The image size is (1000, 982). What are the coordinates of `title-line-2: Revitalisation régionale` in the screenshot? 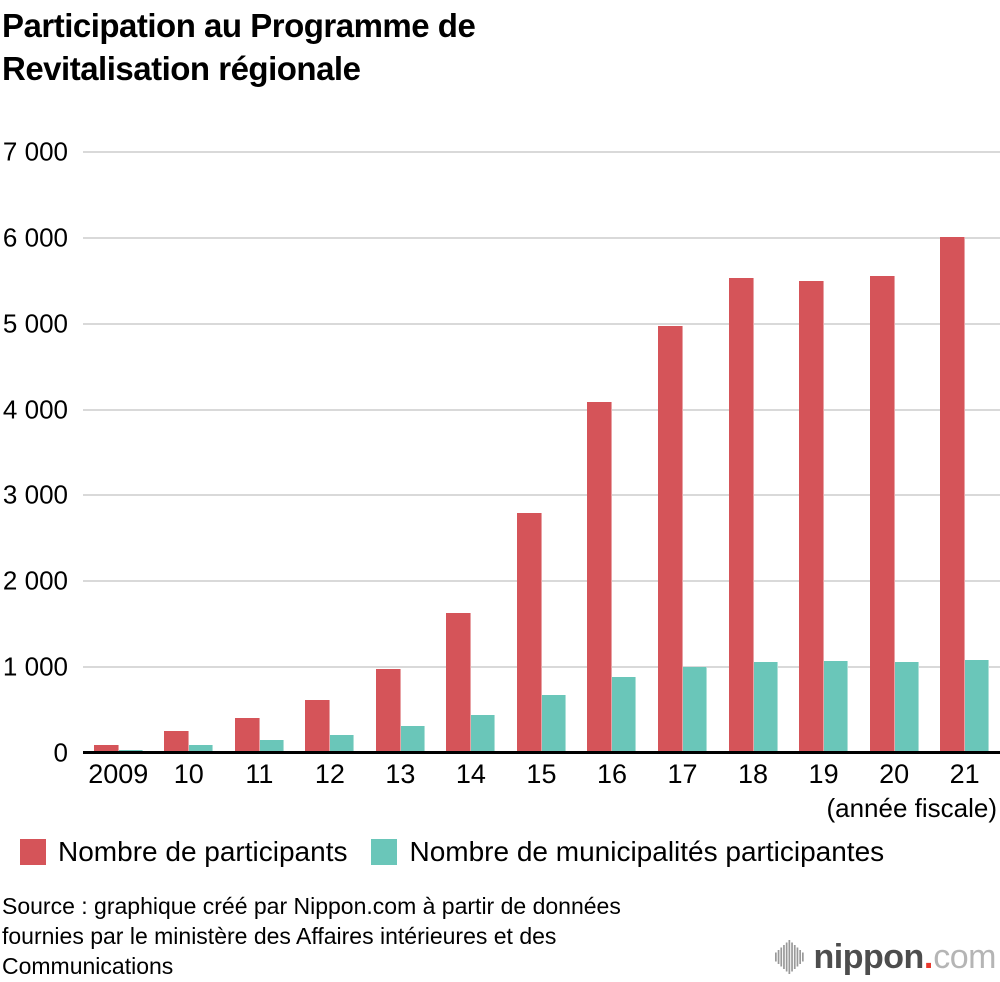 It's located at (181, 68).